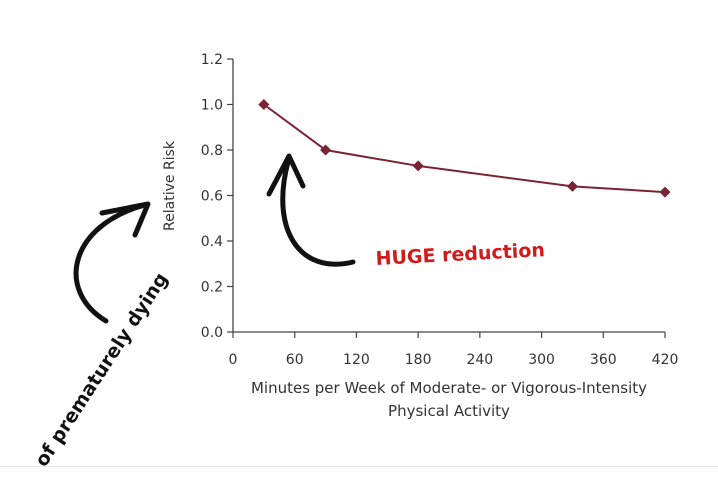  Describe the element at coordinates (603, 360) in the screenshot. I see `x-tick-label: 360` at that location.